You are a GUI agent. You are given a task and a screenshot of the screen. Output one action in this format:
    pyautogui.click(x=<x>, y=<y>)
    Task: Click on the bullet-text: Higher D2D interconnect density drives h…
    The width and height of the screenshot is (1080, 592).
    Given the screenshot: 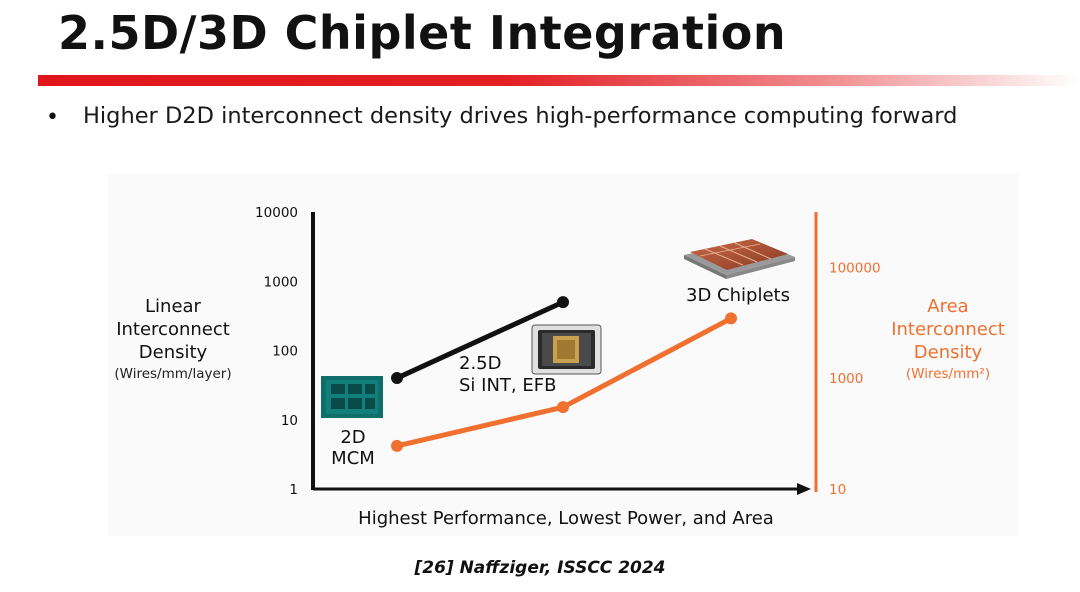 What is the action you would take?
    pyautogui.click(x=520, y=116)
    